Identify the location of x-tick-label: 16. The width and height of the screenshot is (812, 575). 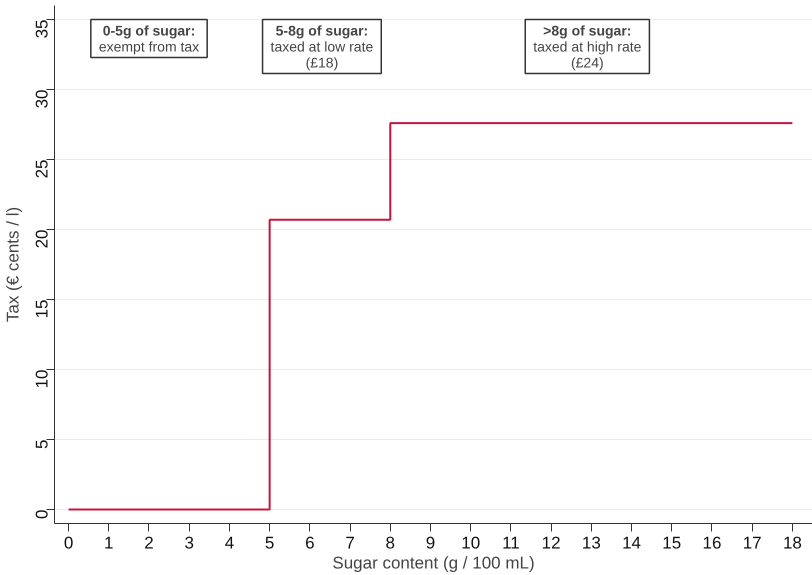
(712, 543).